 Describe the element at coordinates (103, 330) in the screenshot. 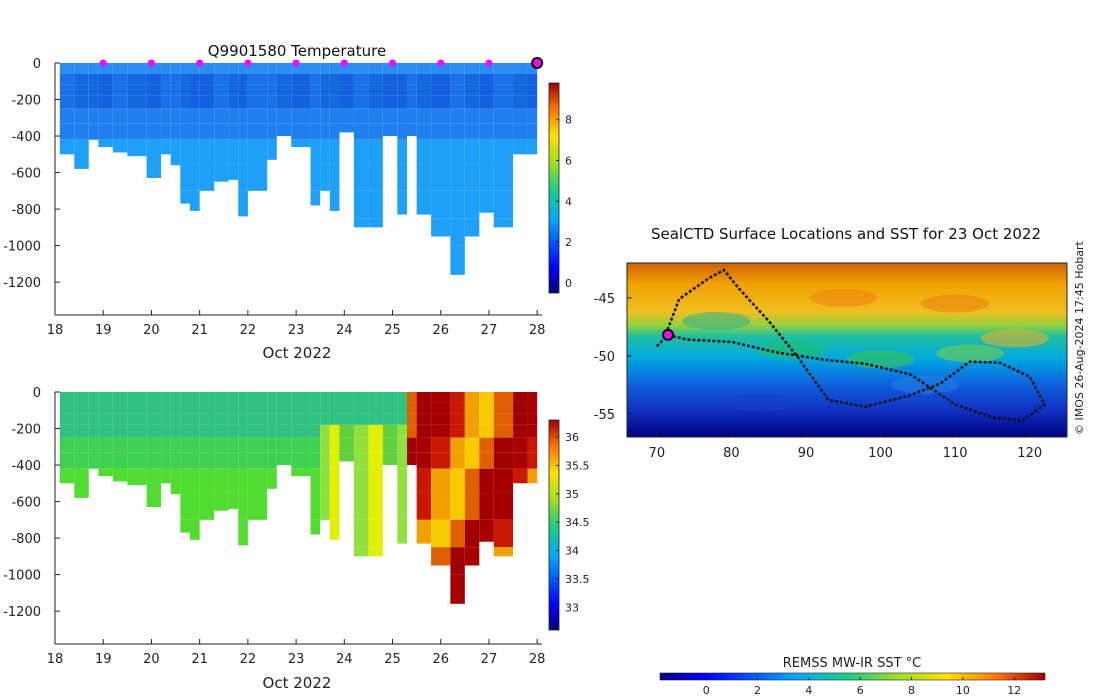

I see `x-tick-label: 19` at that location.